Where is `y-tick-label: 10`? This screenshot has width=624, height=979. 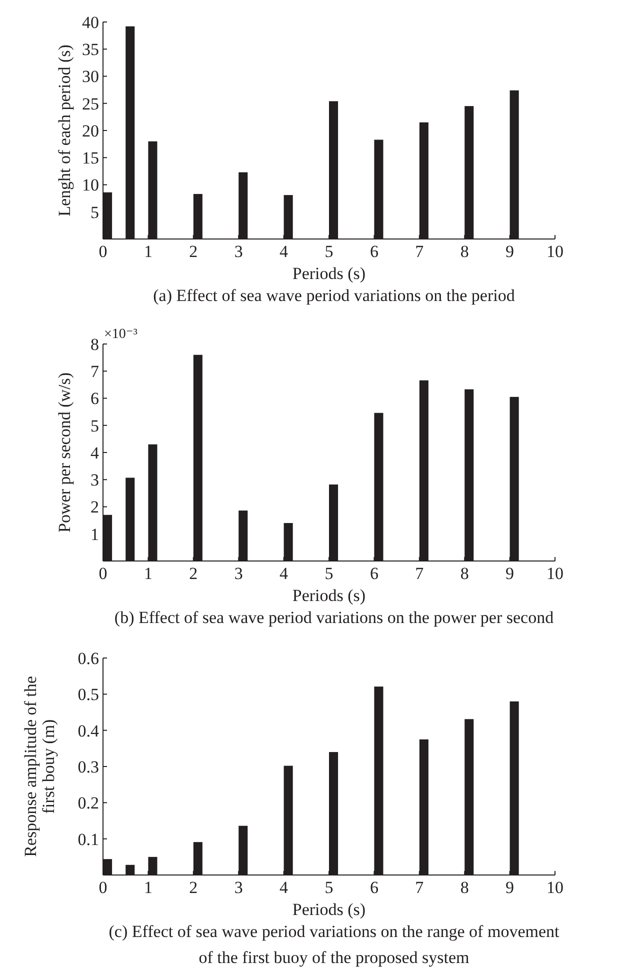 y-tick-label: 10 is located at coordinates (90, 185).